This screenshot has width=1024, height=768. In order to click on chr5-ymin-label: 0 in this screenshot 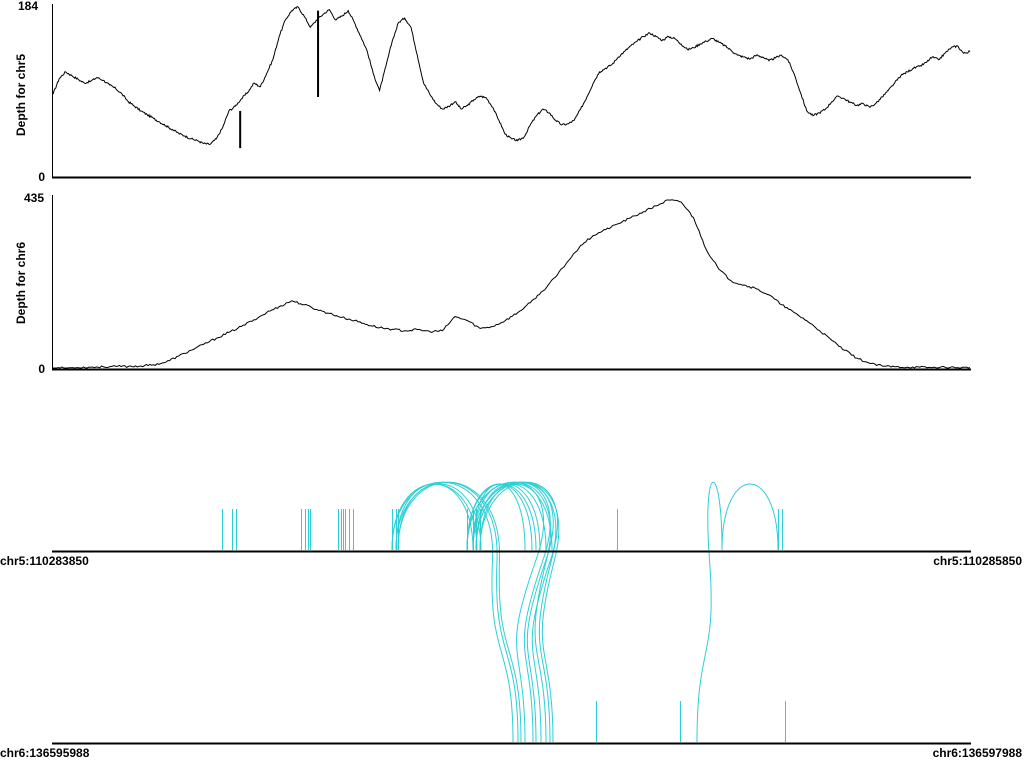, I will do `click(41, 177)`.